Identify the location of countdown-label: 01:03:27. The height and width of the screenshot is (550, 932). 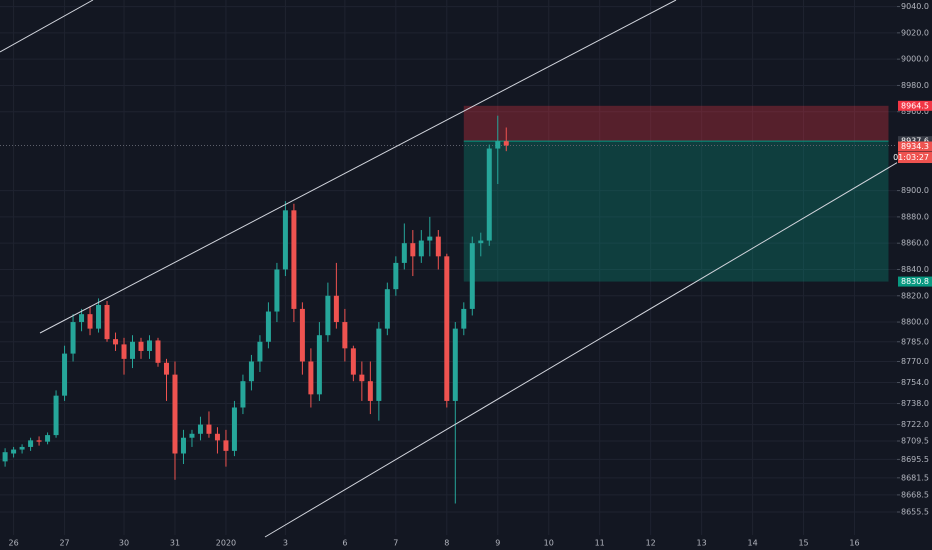
(911, 157).